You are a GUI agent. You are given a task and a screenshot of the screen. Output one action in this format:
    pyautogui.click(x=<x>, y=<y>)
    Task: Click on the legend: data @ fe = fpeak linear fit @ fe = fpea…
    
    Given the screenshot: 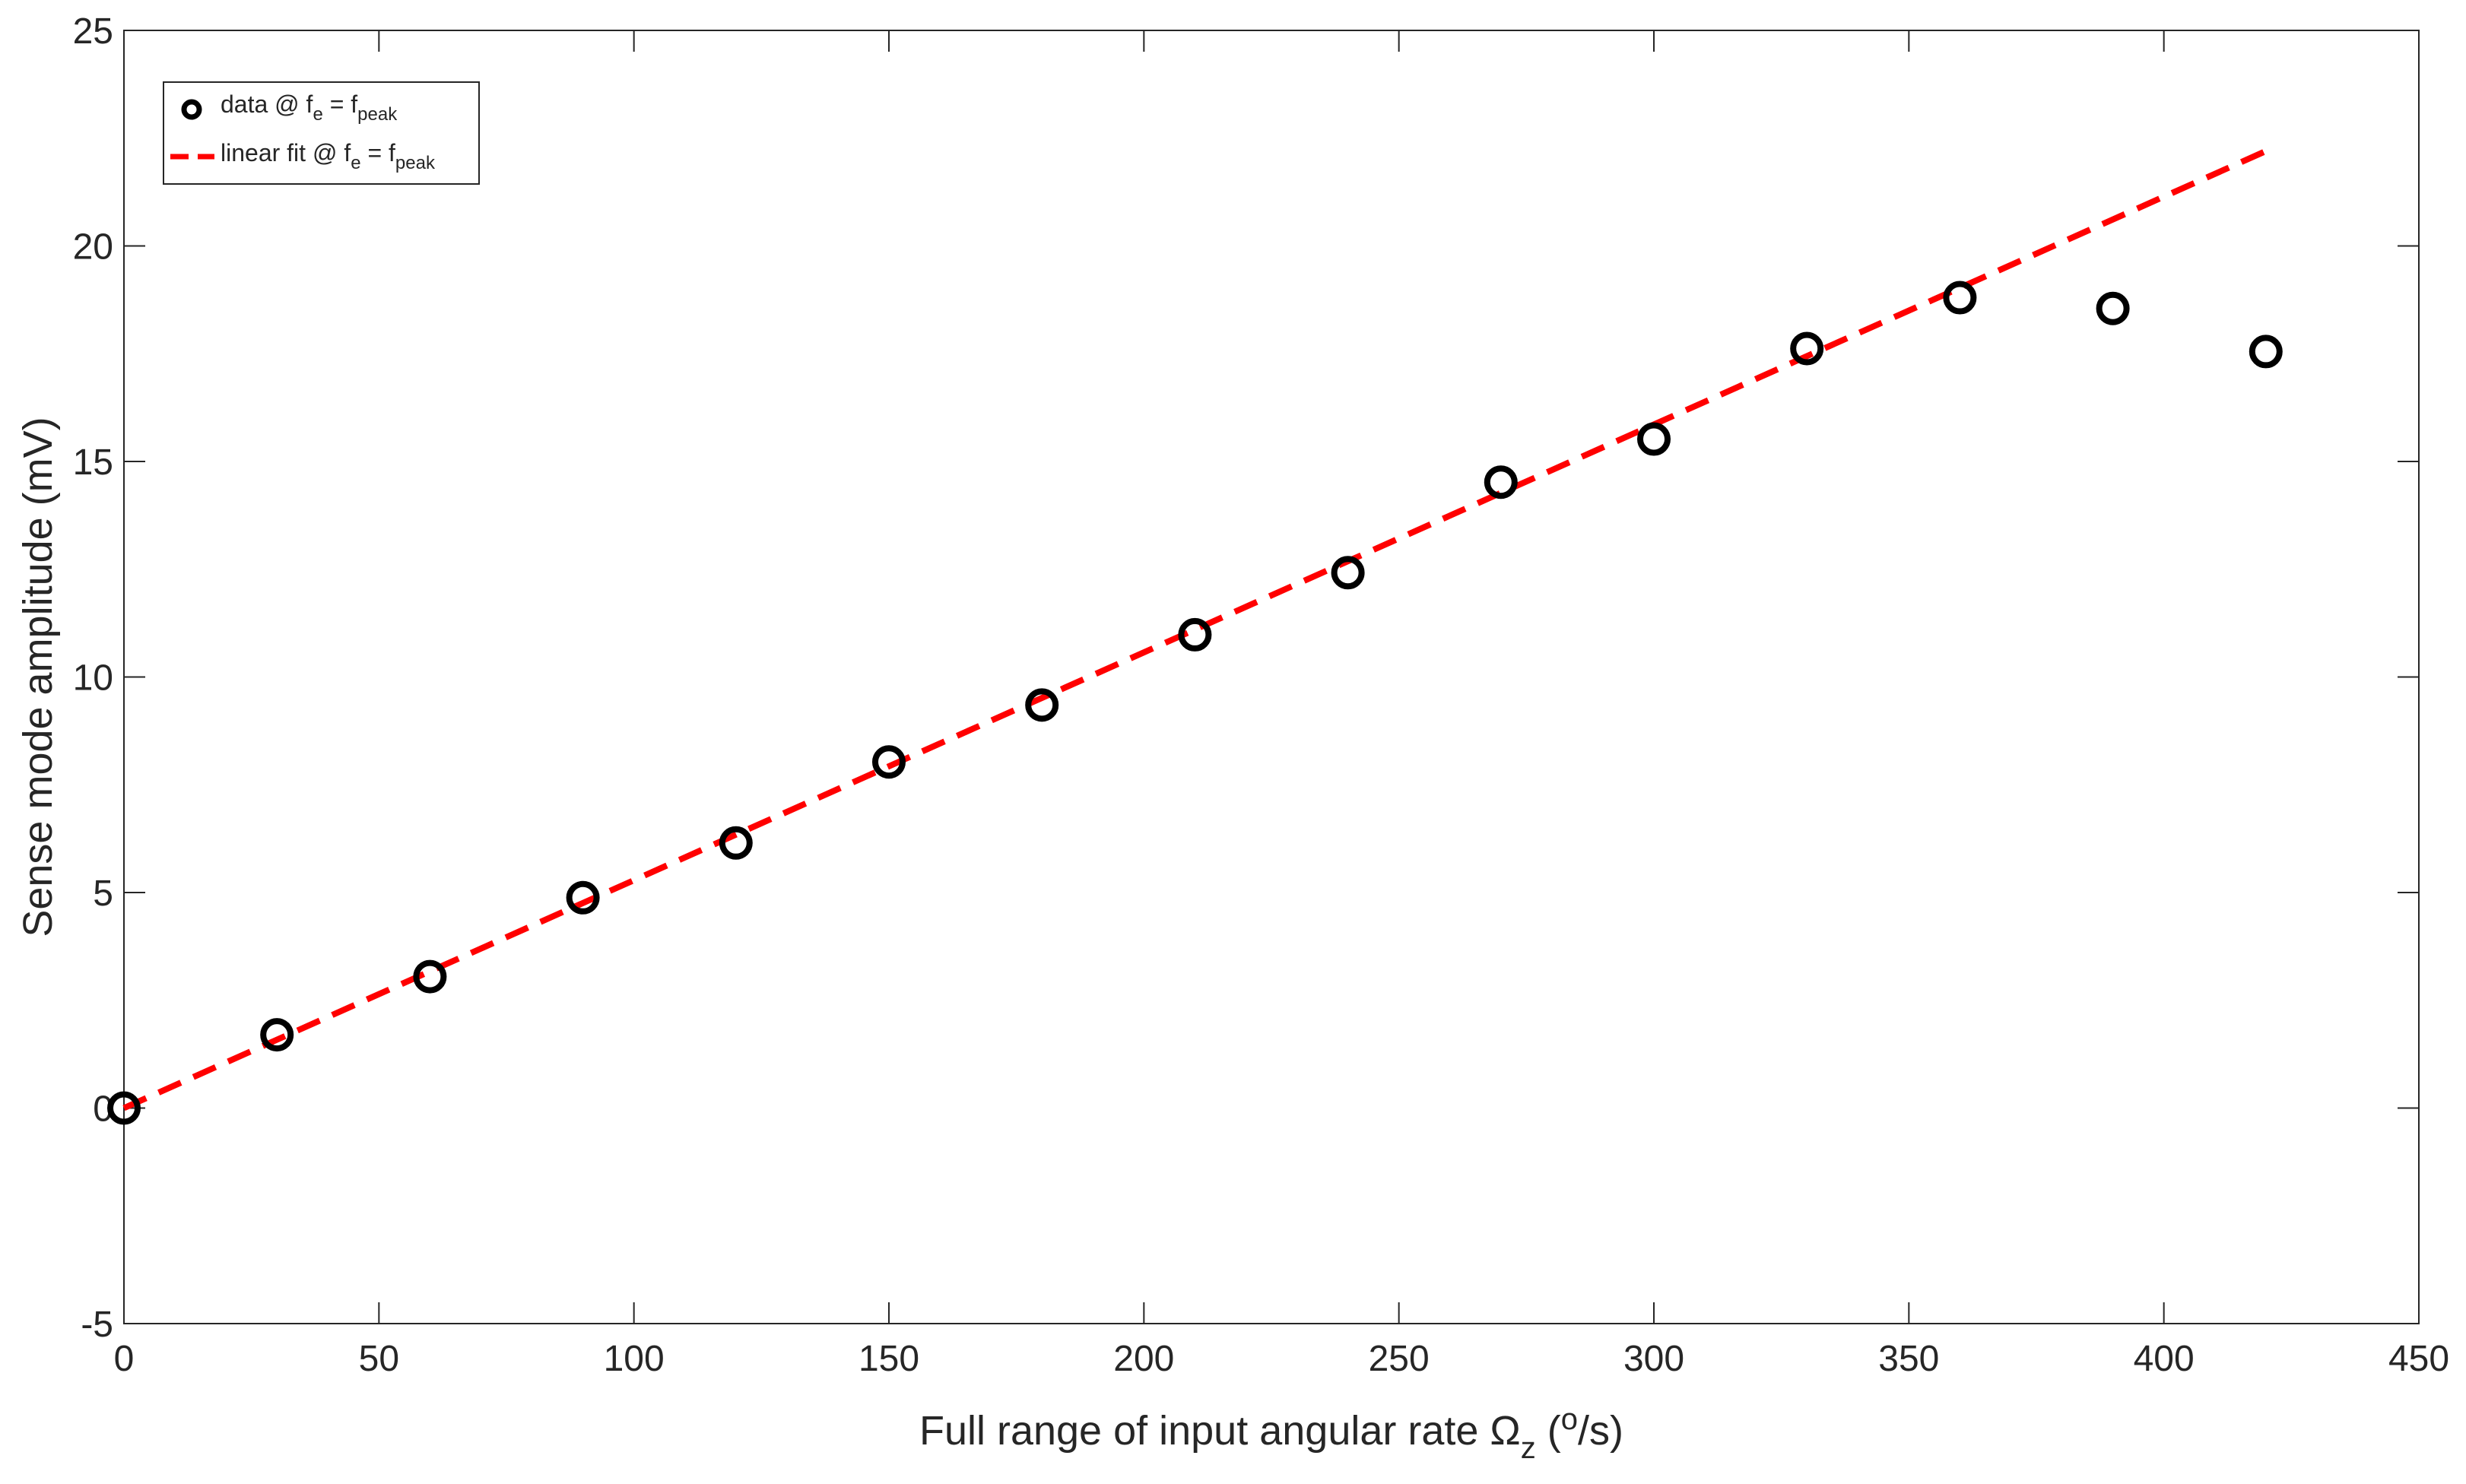 What is the action you would take?
    pyautogui.click(x=321, y=133)
    